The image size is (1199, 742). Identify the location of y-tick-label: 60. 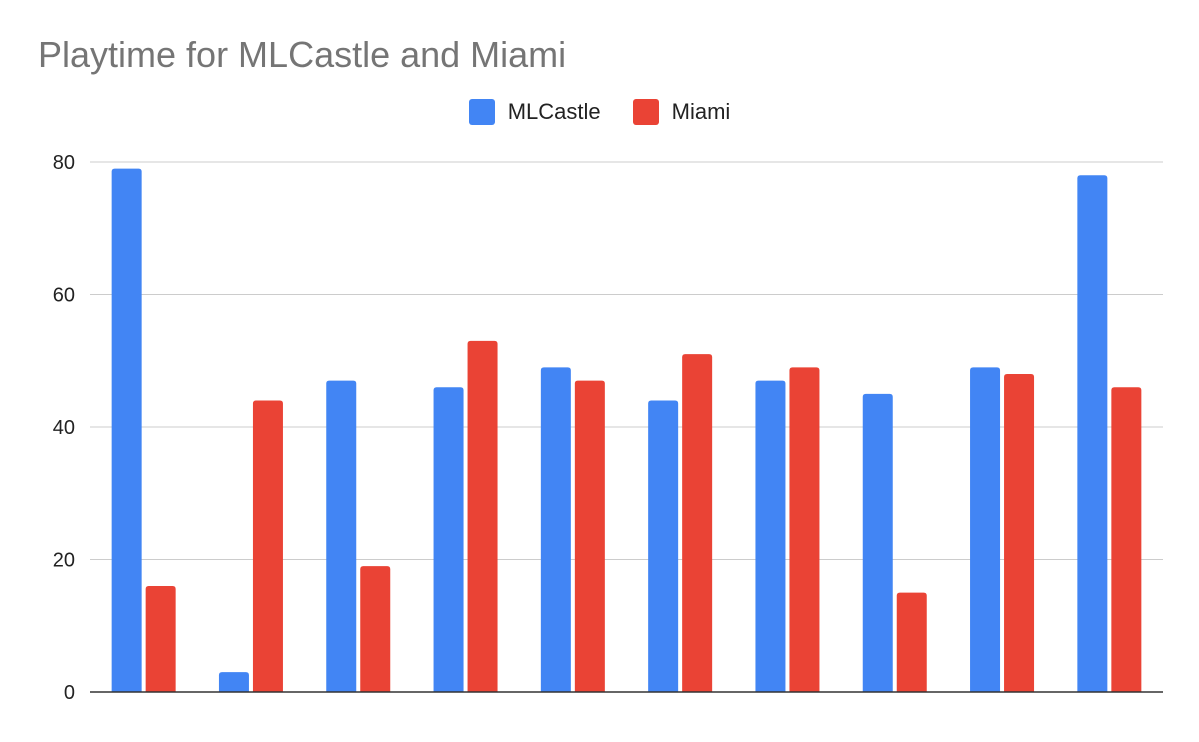
(64, 296).